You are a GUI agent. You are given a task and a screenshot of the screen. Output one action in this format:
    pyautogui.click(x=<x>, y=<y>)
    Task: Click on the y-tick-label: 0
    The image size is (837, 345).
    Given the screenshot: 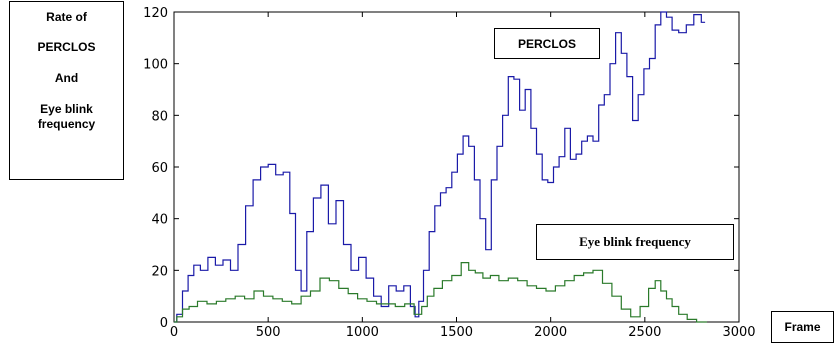 What is the action you would take?
    pyautogui.click(x=164, y=323)
    